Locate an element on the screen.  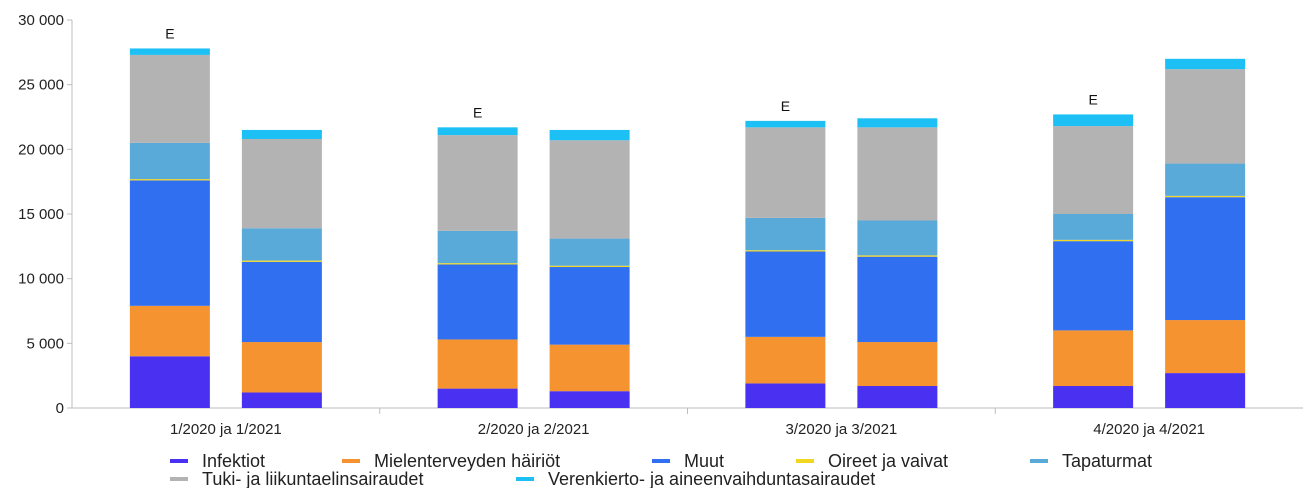
y-tick-label: 15 000 is located at coordinates (41, 214).